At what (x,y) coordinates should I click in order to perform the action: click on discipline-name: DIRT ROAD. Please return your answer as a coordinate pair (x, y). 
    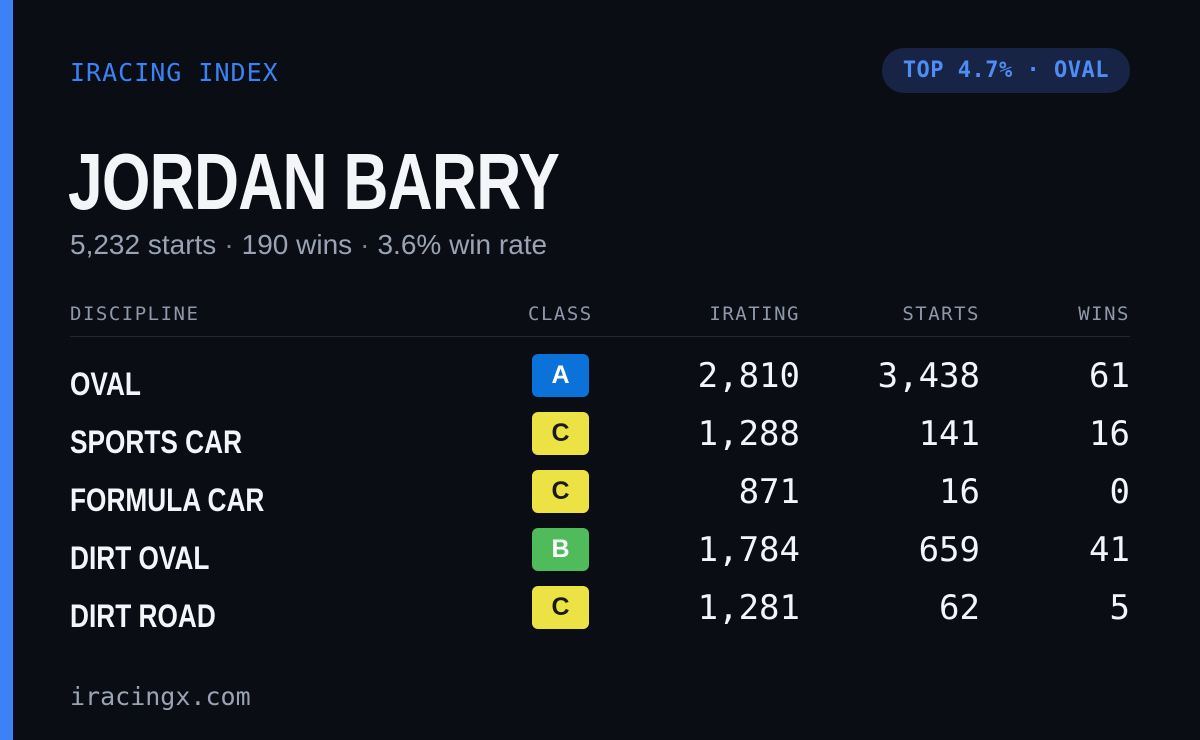
    Looking at the image, I should click on (143, 616).